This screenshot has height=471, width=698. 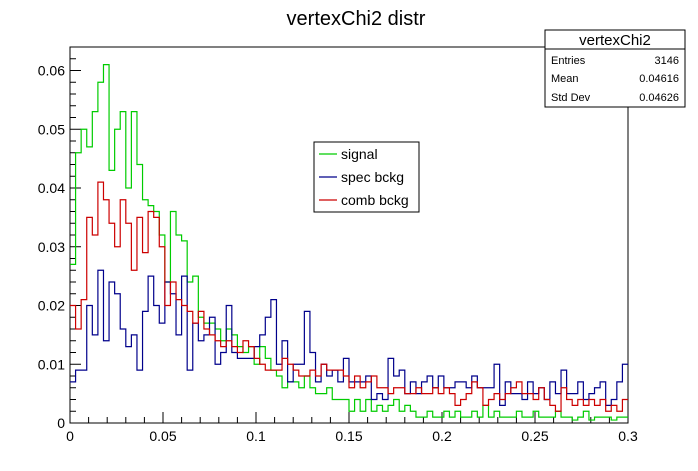 What do you see at coordinates (51, 129) in the screenshot?
I see `y-tick-label: 0.05` at bounding box center [51, 129].